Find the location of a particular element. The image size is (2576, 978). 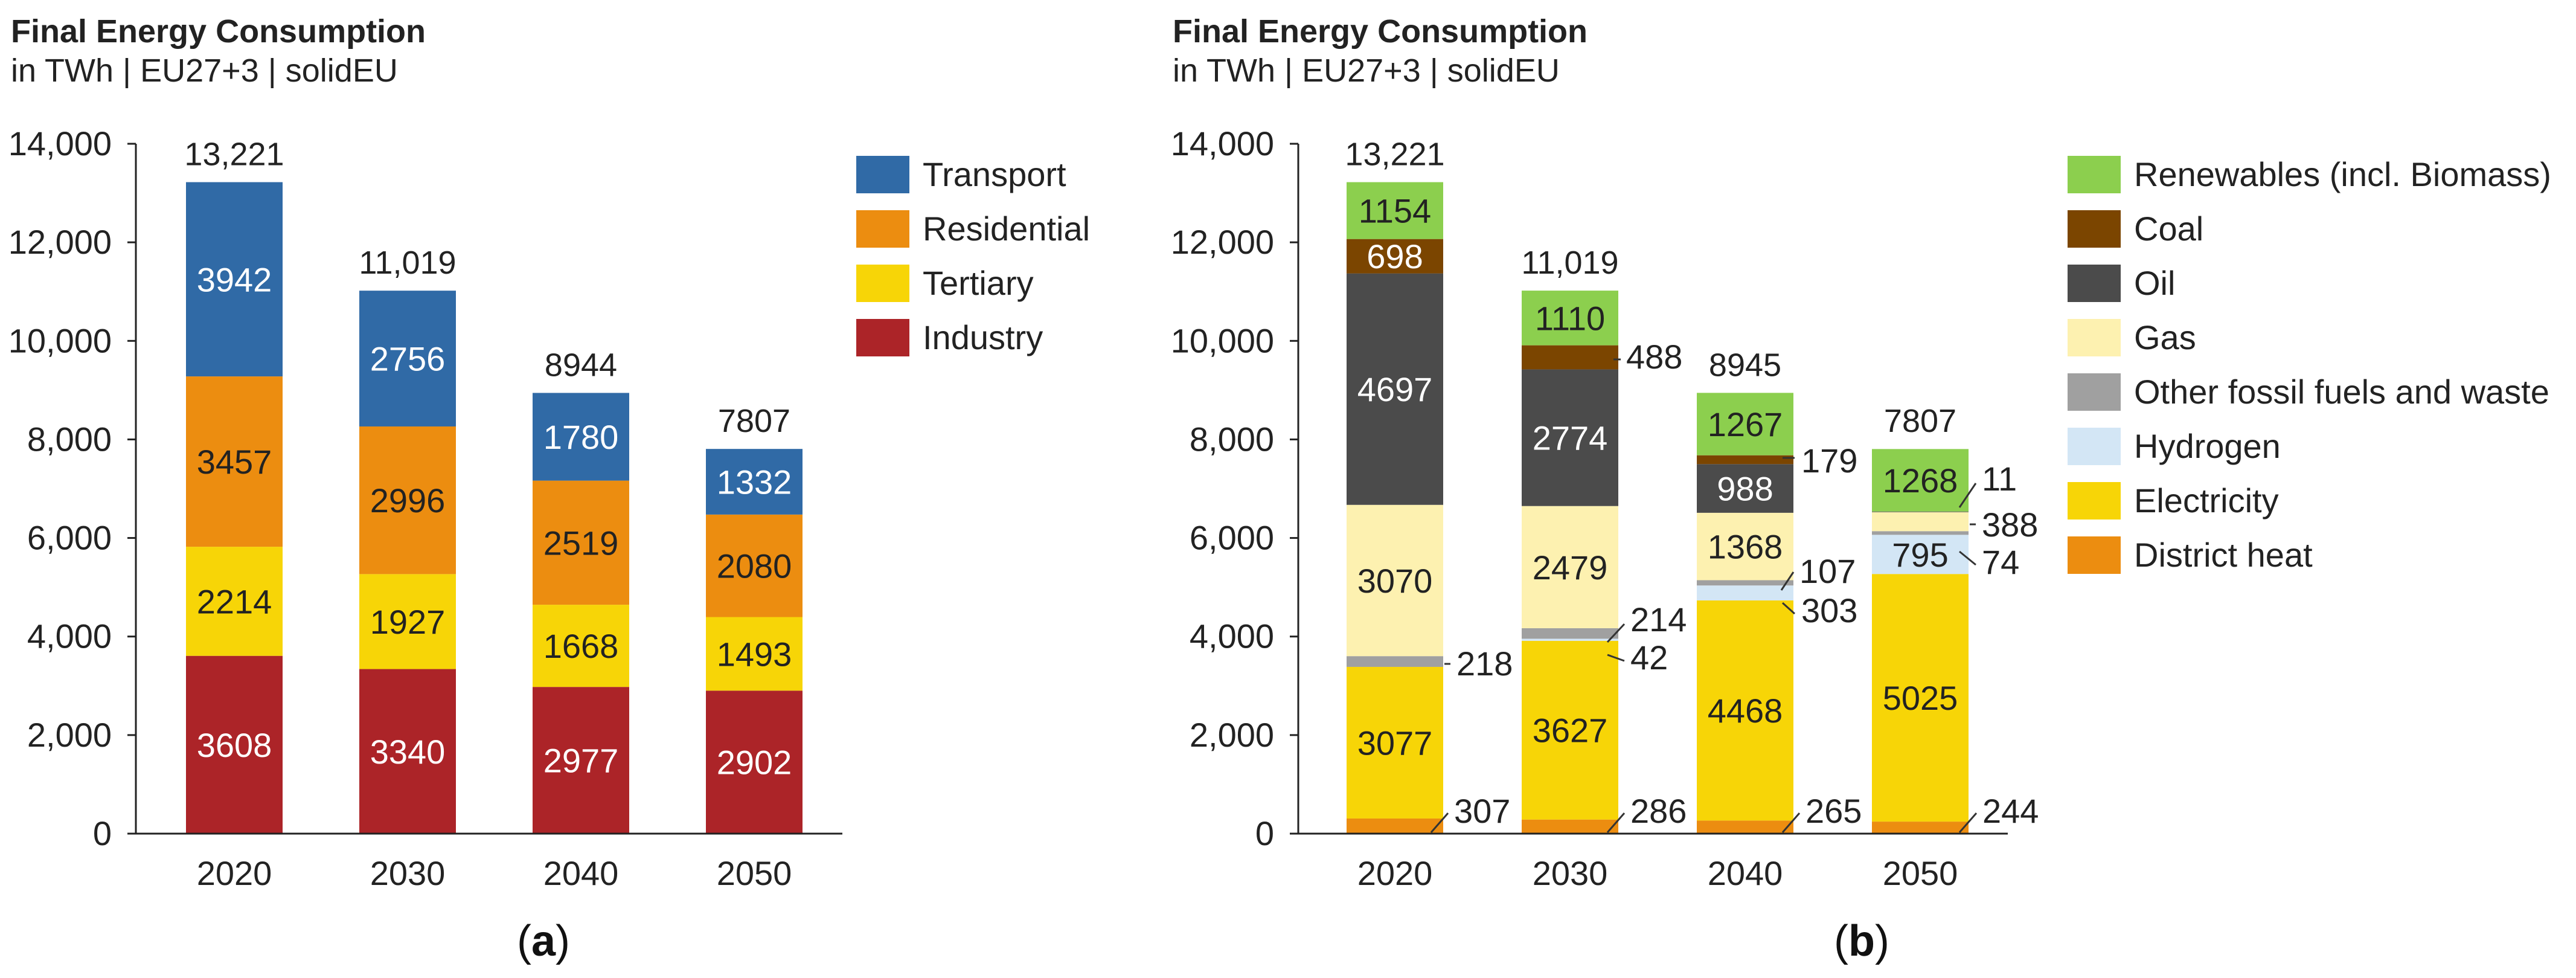

x-tick-label: 2040 is located at coordinates (1745, 873).